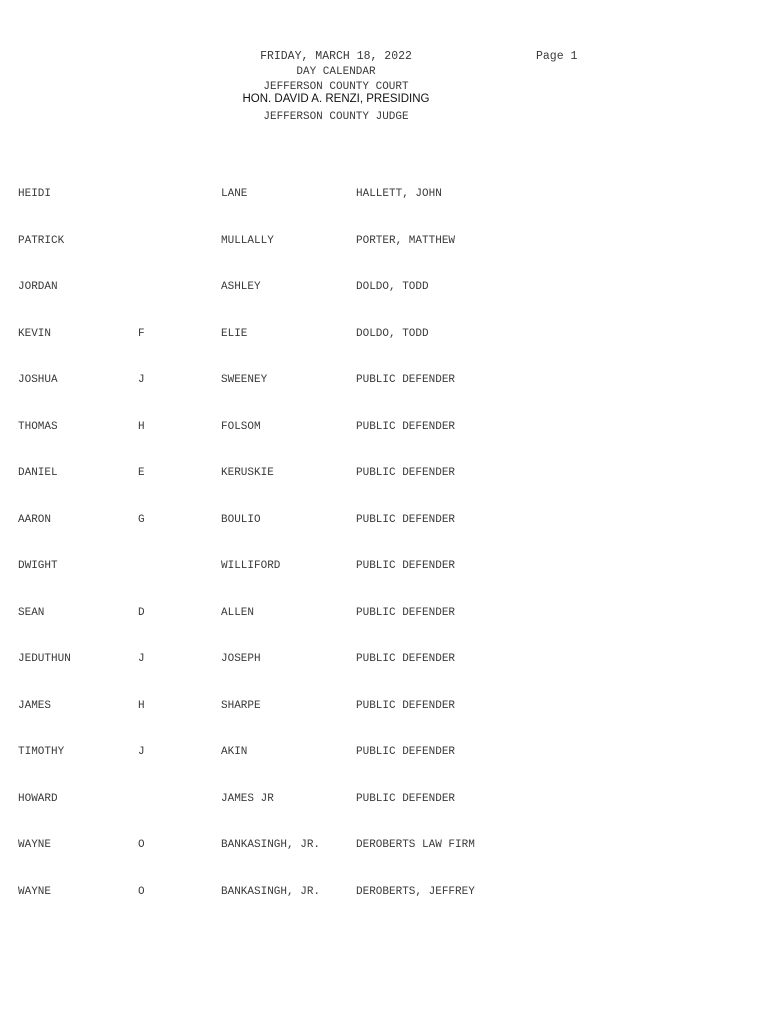  I want to click on calendar-row: TIMOTHY J AKIN PUBLIC DEFENDER, so click(384, 753).